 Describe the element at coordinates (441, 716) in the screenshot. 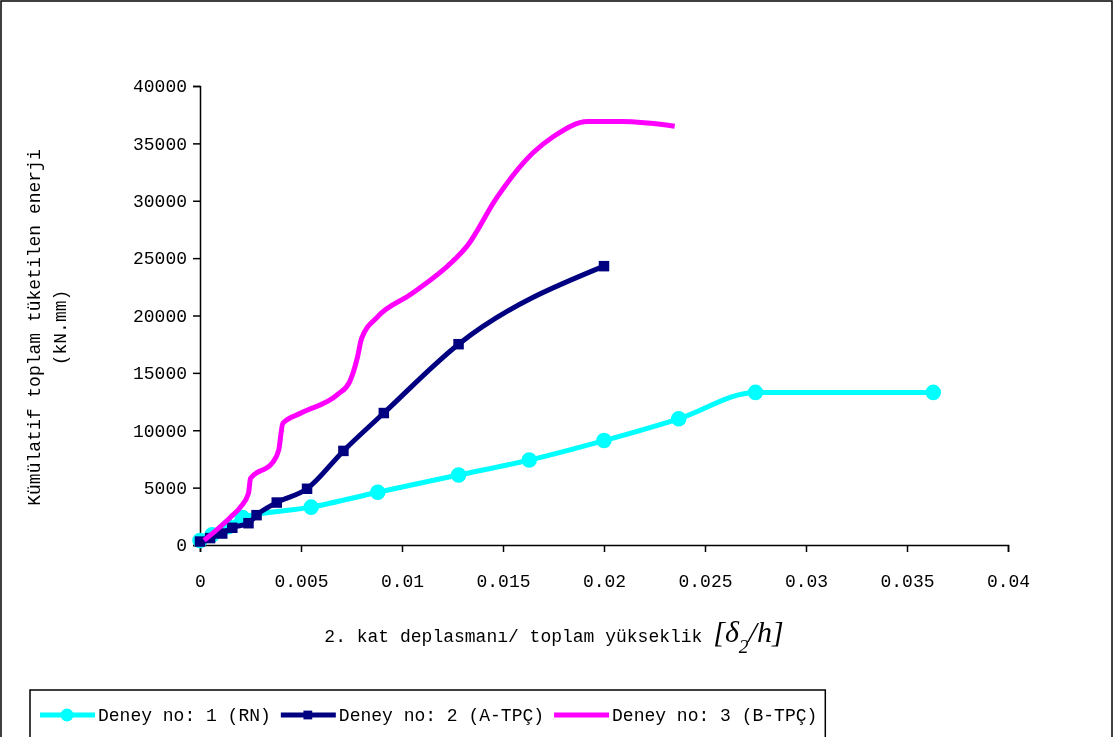

I see `legend-label: Deney no: 2 (A-TPÇ)` at that location.